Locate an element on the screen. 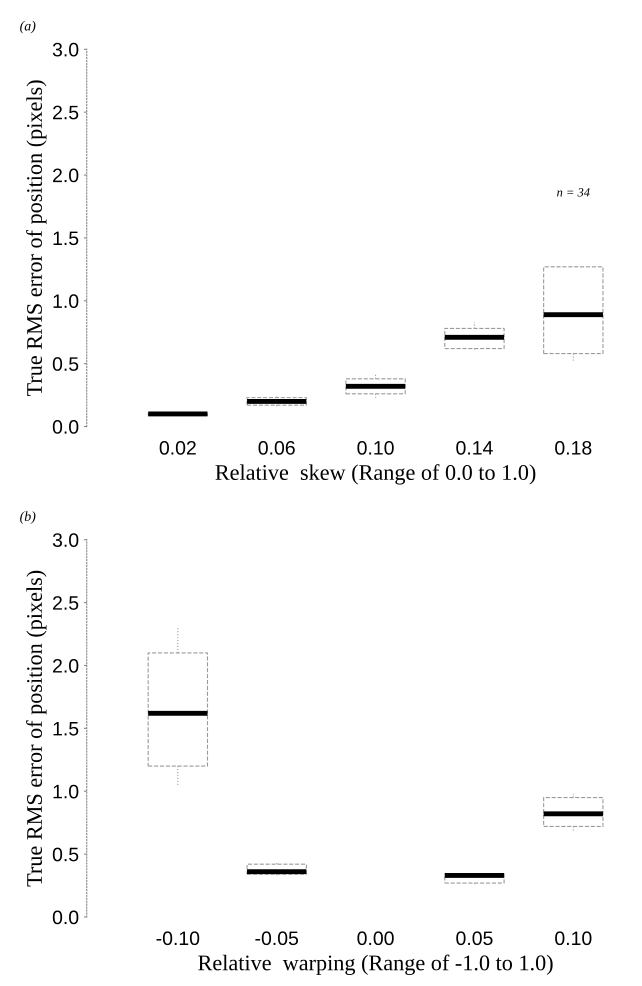  x-tick-label: 0.06 is located at coordinates (276, 447).